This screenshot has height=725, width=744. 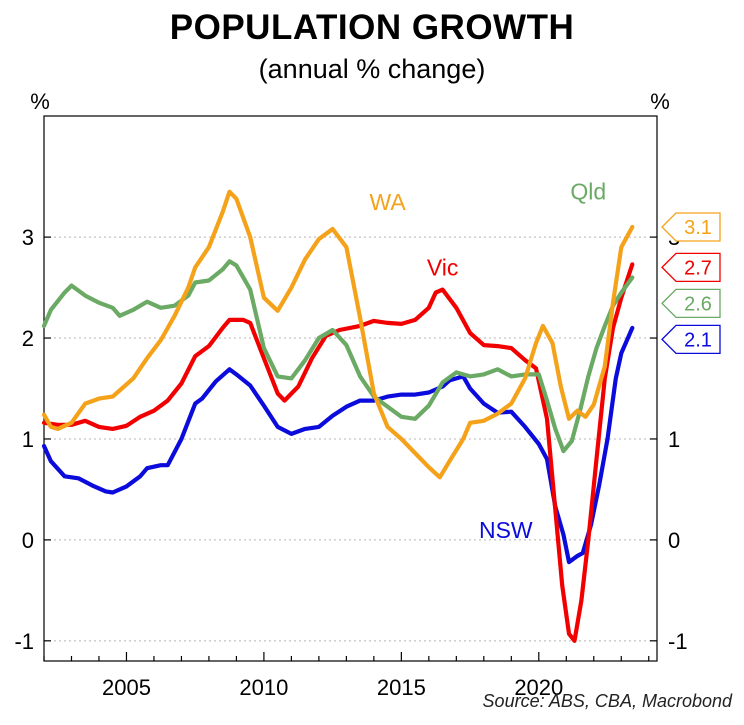 I want to click on x-tick-label-2015: 2015, so click(x=401, y=687).